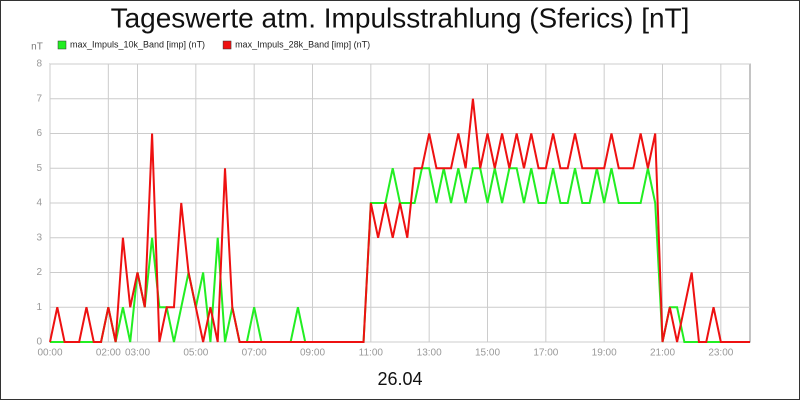  I want to click on y-tick-label: 0, so click(39, 342).